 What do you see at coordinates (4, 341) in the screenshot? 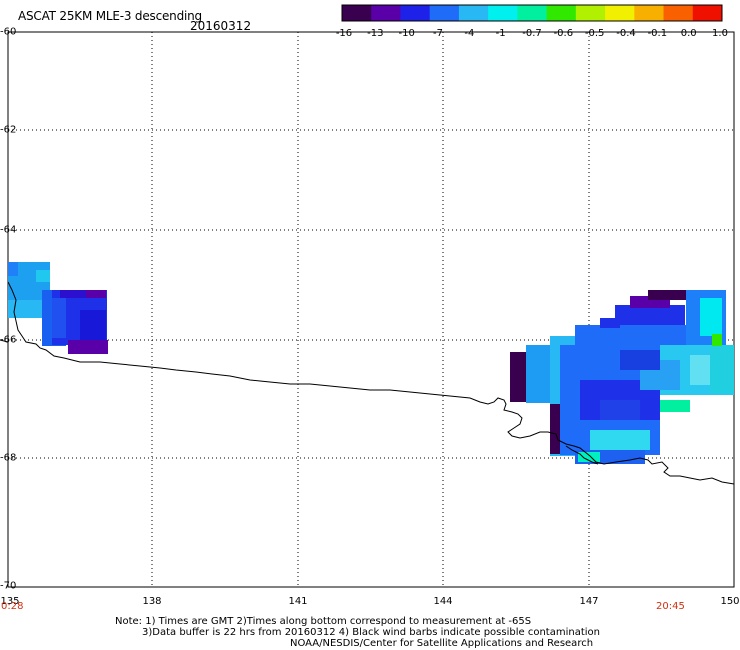
I see `coastline-fragment` at bounding box center [4, 341].